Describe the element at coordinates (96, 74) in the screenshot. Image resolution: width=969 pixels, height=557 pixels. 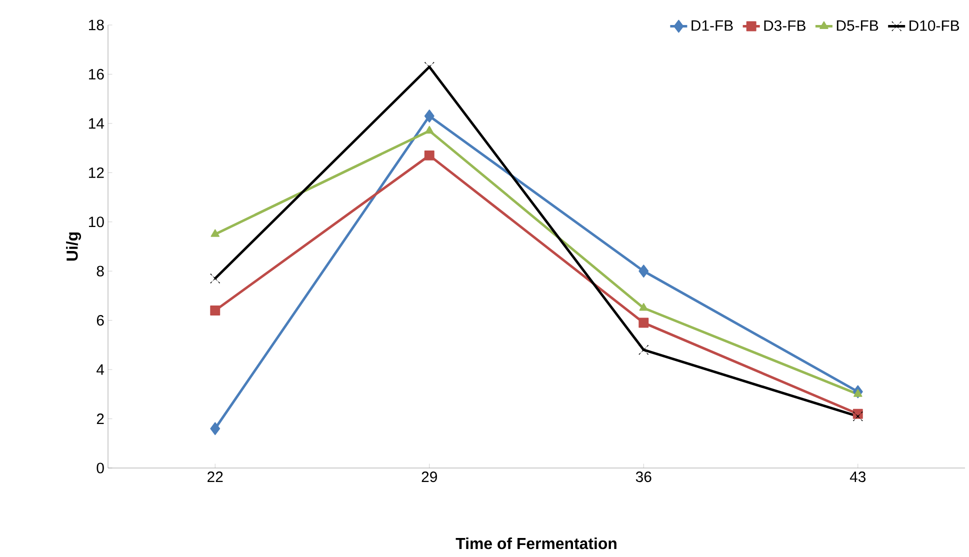
I see `y-tick-label: 16` at that location.